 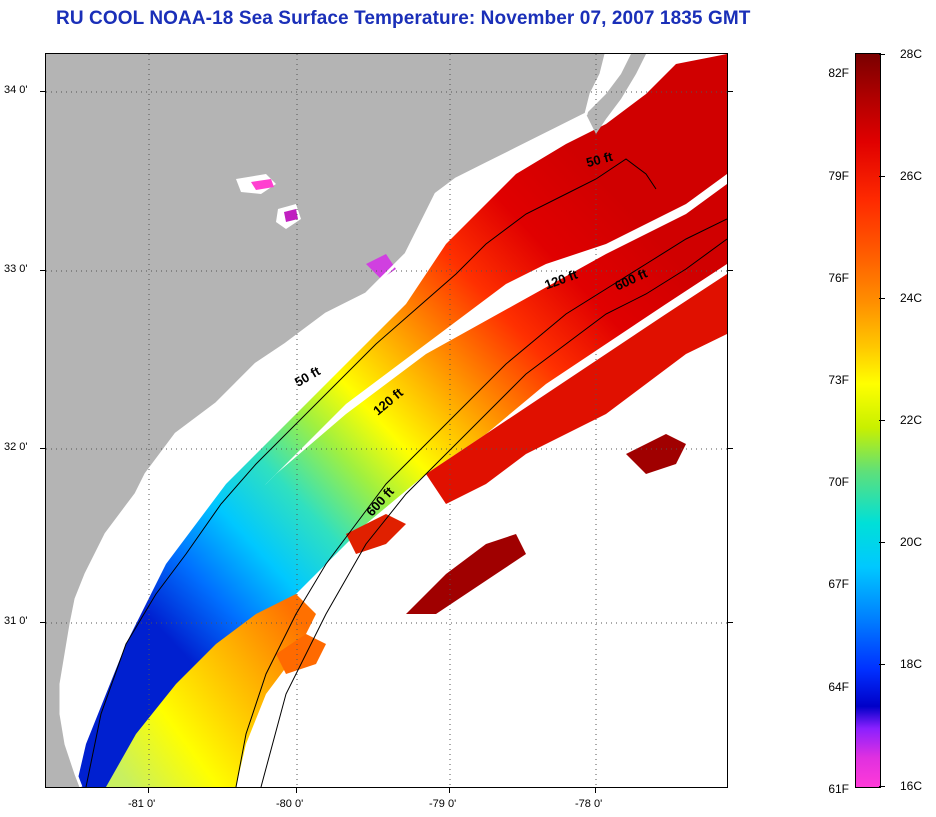 What do you see at coordinates (911, 786) in the screenshot?
I see `colorbar-c-label: 16C` at bounding box center [911, 786].